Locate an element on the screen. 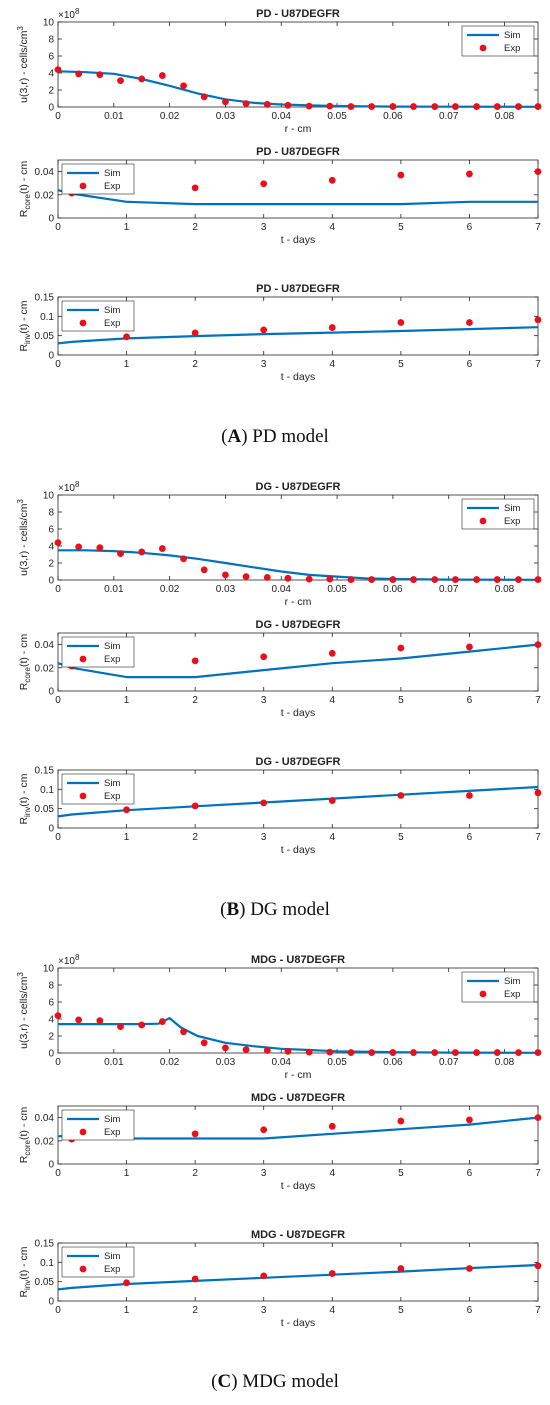 This screenshot has width=550, height=1405. y-tick-label: 2 is located at coordinates (51, 91).